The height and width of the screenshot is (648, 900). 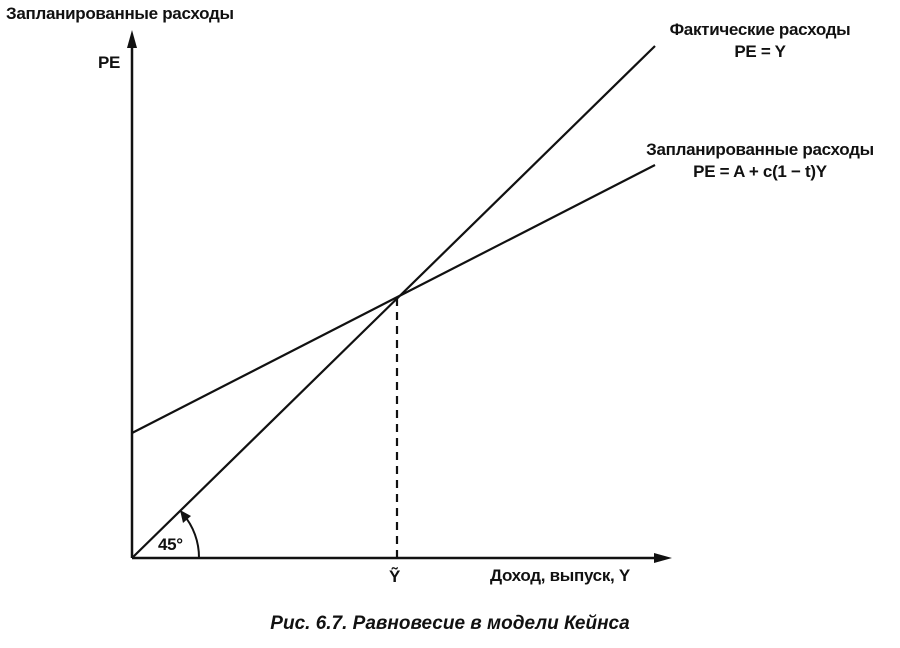 I want to click on planned-line-title: Запланированные расходы, so click(x=760, y=149).